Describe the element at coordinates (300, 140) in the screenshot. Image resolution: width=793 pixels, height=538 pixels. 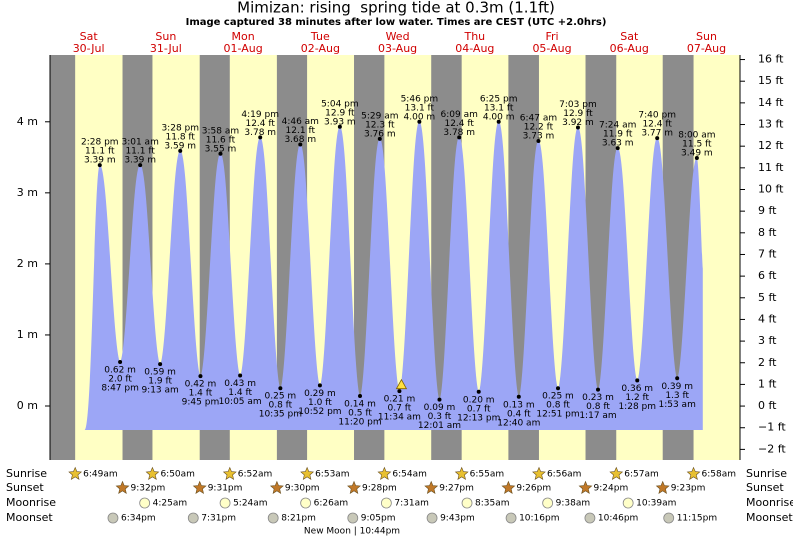
I see `value-label: 3.68 m` at that location.